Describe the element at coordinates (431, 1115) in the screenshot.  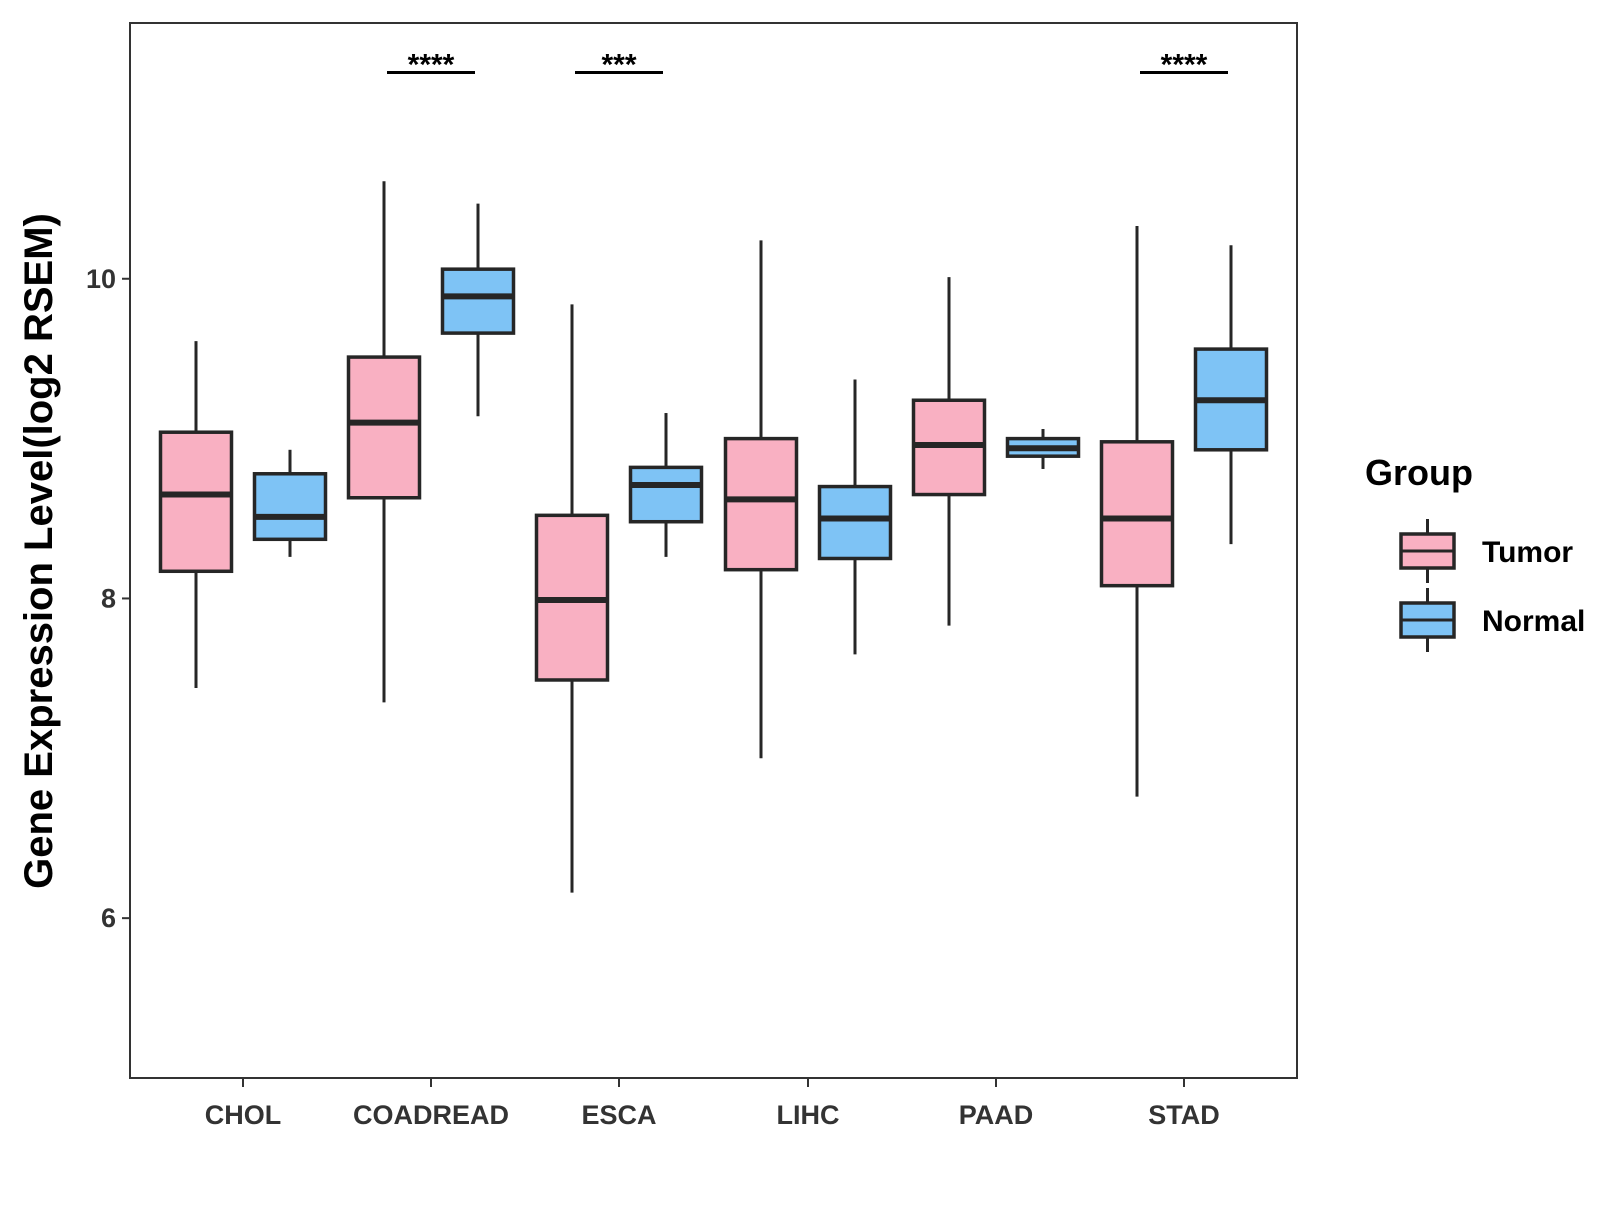
I see `x-tick-label-coadread: COADREAD` at that location.